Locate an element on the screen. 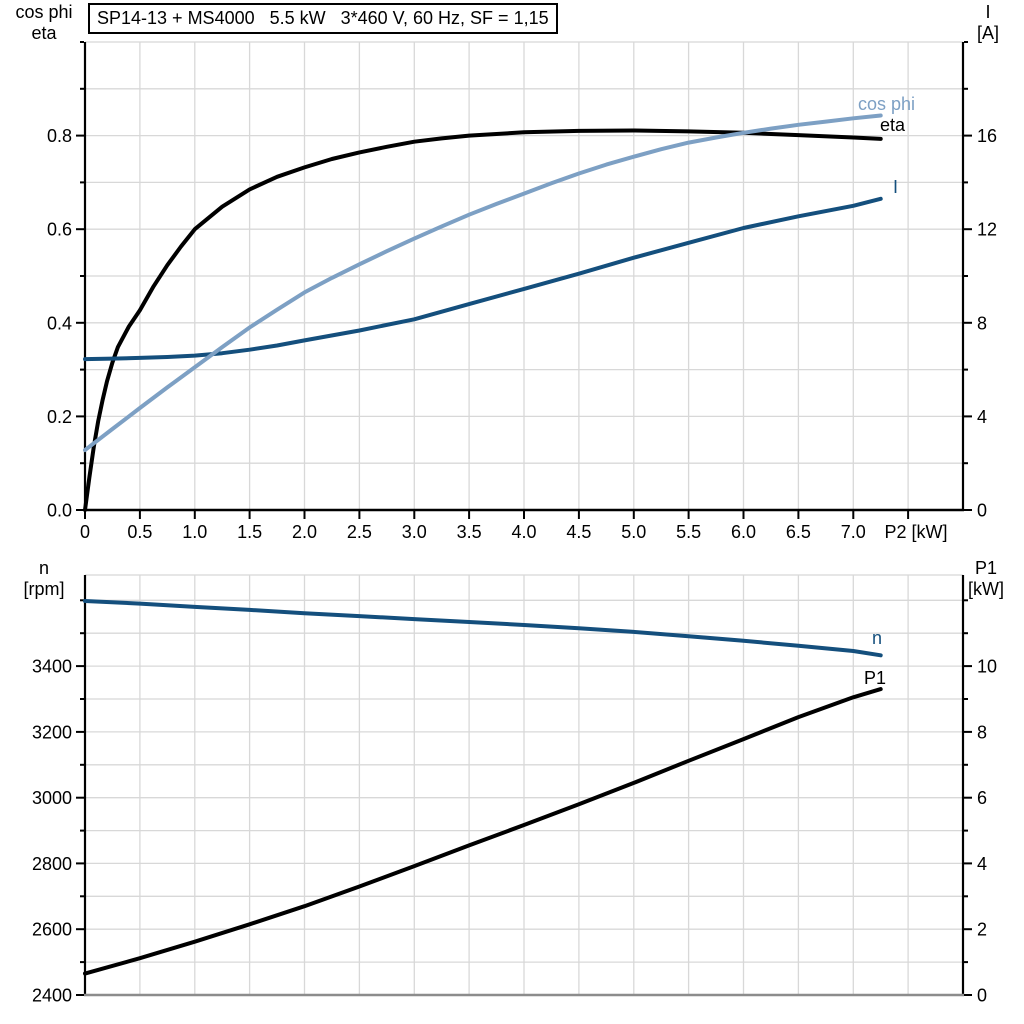 The height and width of the screenshot is (1024, 1024). left-axis-tick-label: 3400 is located at coordinates (52, 667).